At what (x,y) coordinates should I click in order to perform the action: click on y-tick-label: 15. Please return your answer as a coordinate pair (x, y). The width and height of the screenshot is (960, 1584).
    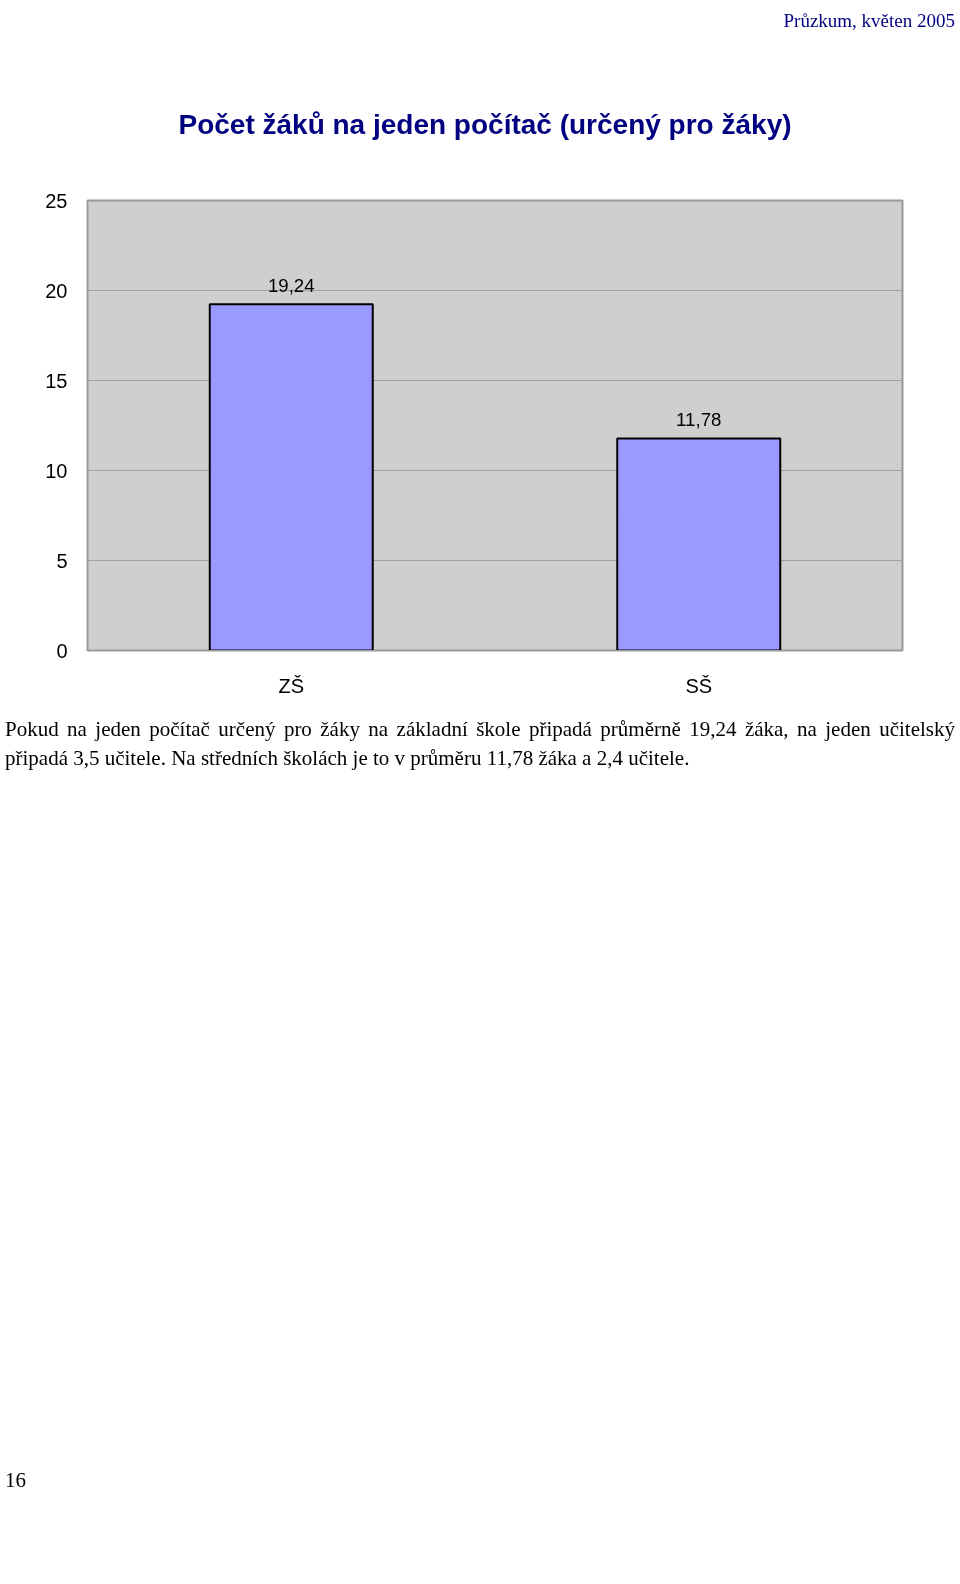
    Looking at the image, I should click on (56, 380).